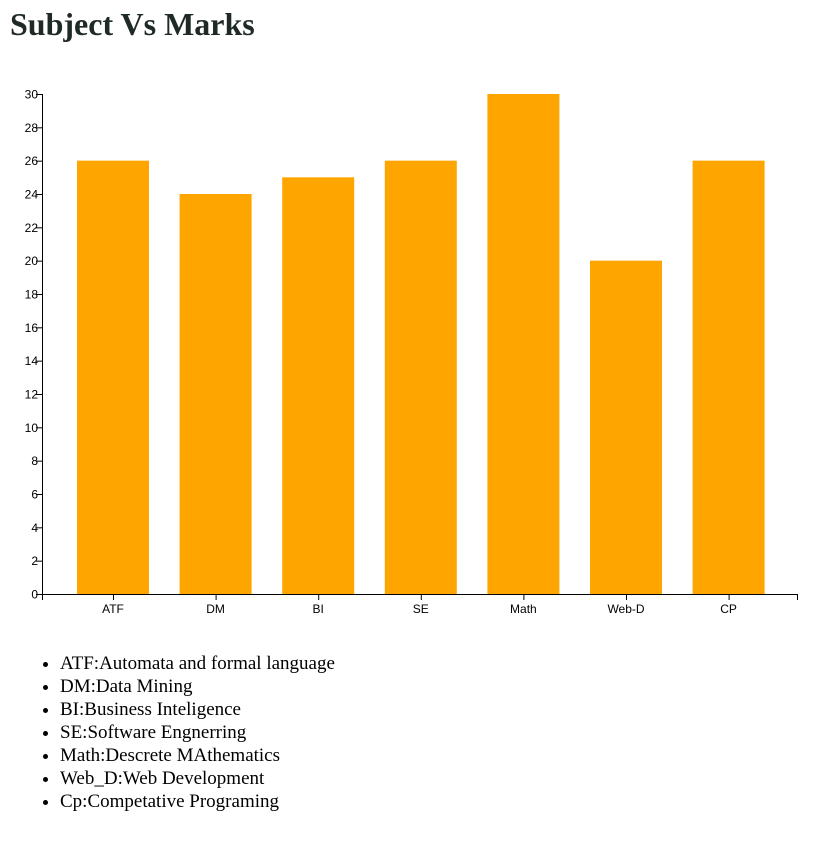 This screenshot has height=857, width=818. What do you see at coordinates (132, 24) in the screenshot?
I see `page-title: Subject Vs Marks` at bounding box center [132, 24].